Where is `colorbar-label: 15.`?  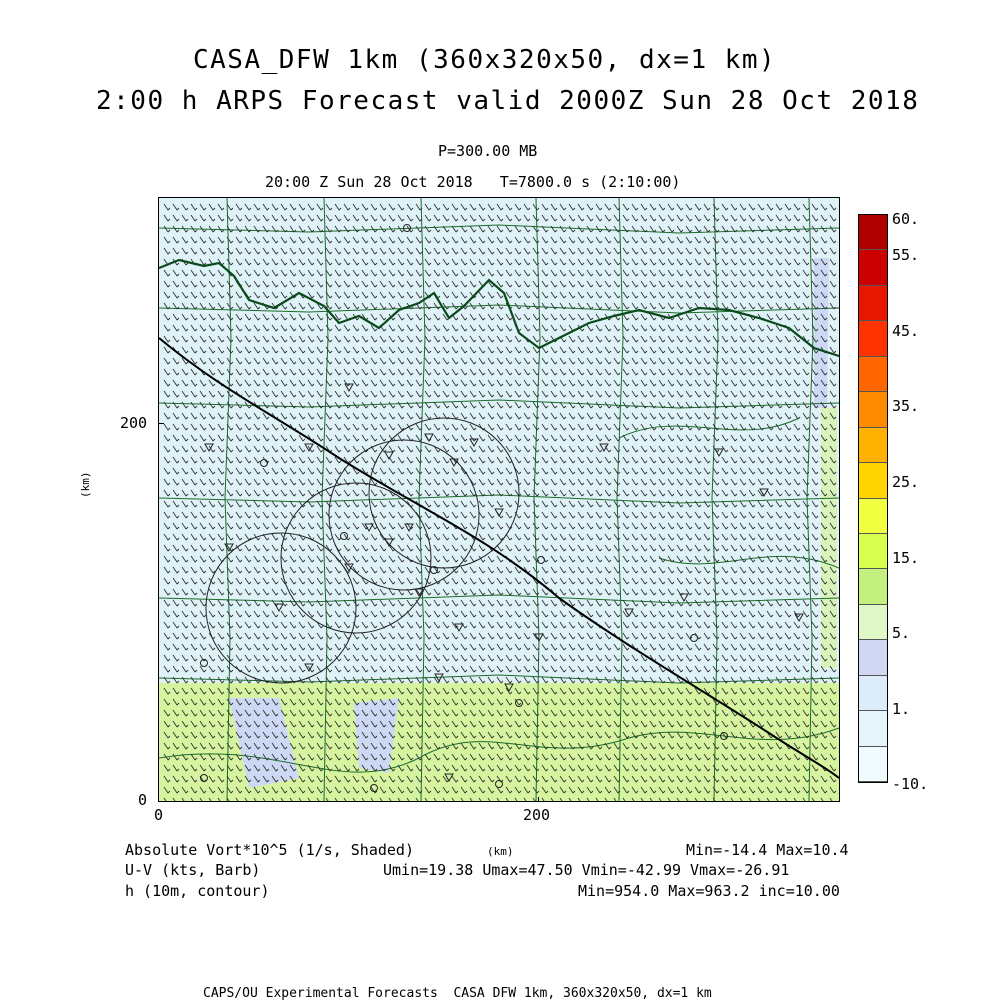
colorbar-label: 15. is located at coordinates (906, 558).